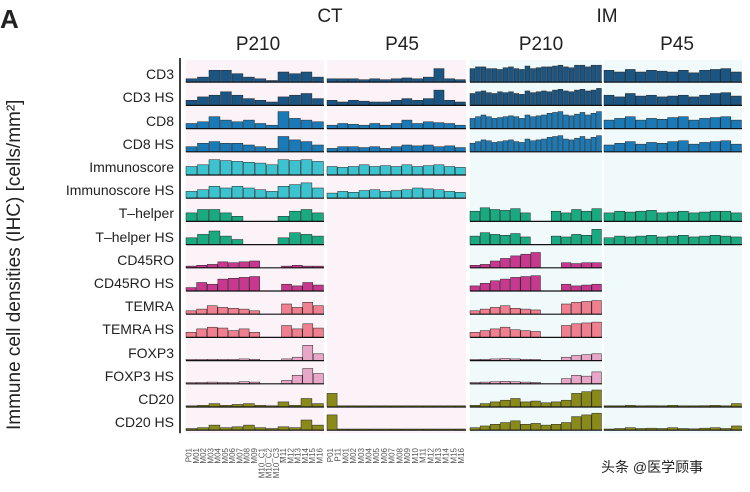 Image resolution: width=750 pixels, height=492 pixels. Describe the element at coordinates (133, 283) in the screenshot. I see `row-label-9: CD45RO HS` at that location.